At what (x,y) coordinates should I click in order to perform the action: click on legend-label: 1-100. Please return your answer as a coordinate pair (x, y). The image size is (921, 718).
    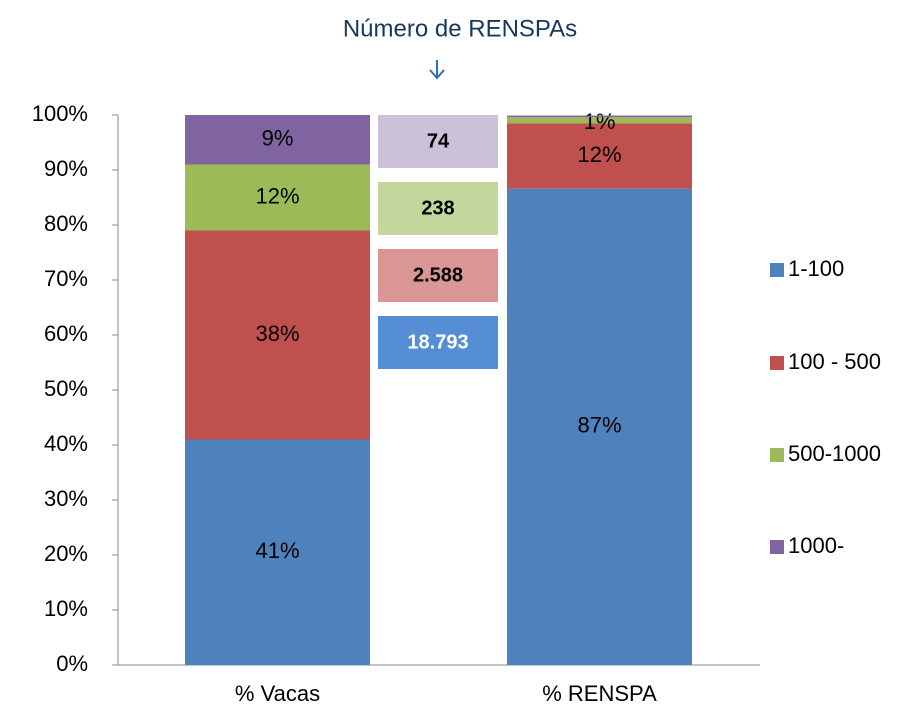
    Looking at the image, I should click on (816, 268).